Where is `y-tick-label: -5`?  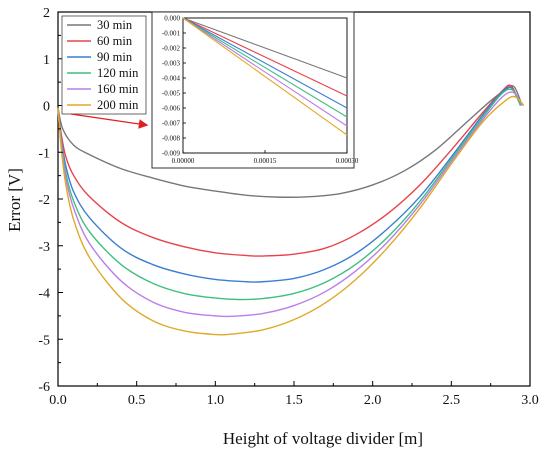
y-tick-label: -5 is located at coordinates (44, 340).